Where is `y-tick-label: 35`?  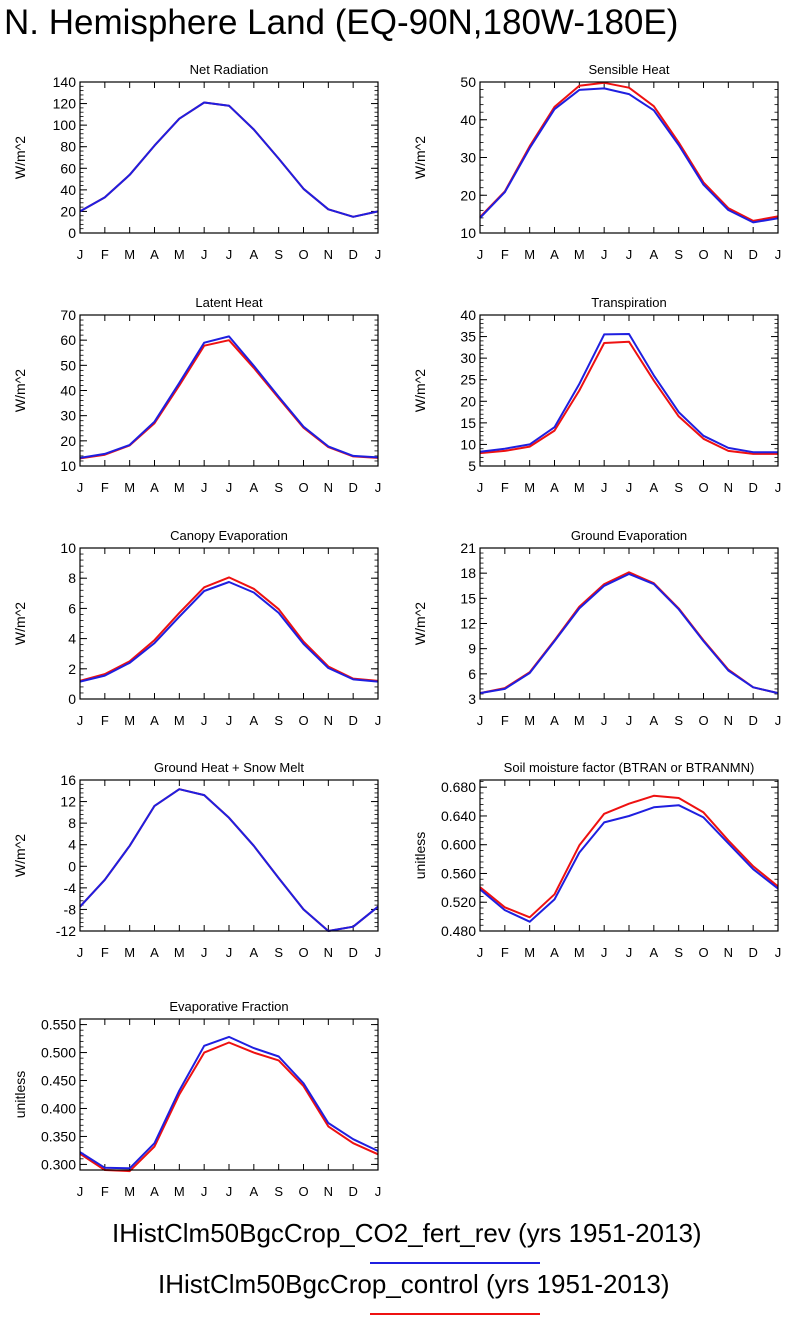 y-tick-label: 35 is located at coordinates (468, 337).